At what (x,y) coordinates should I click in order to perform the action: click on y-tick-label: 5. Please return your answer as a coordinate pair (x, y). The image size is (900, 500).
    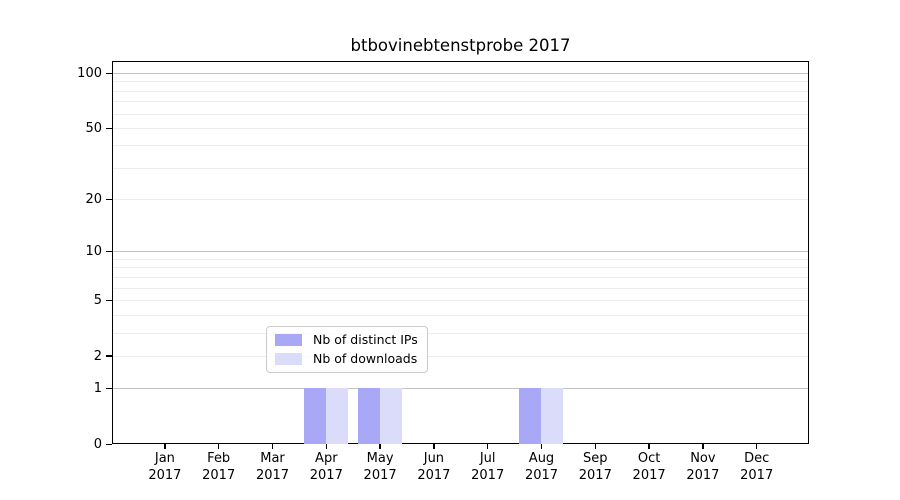
    Looking at the image, I should click on (97, 300).